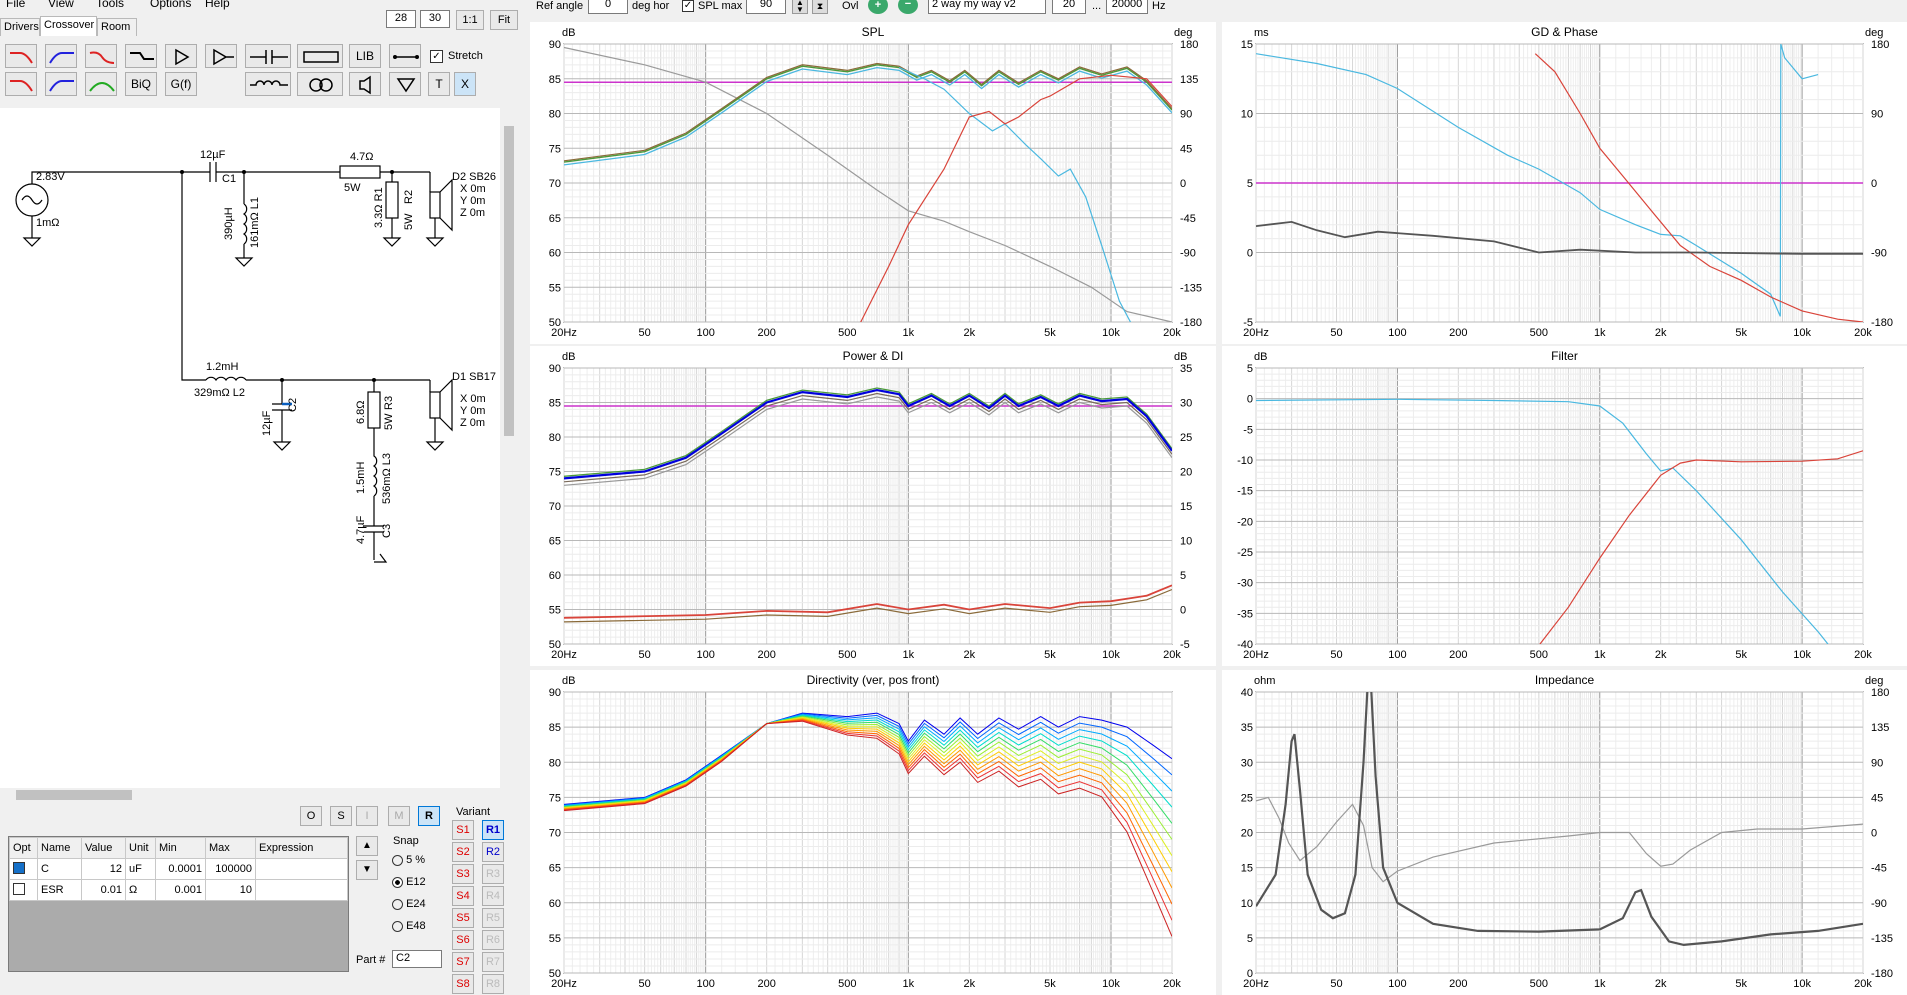 The image size is (1907, 995). I want to click on variant-s-button: S7, so click(463, 962).